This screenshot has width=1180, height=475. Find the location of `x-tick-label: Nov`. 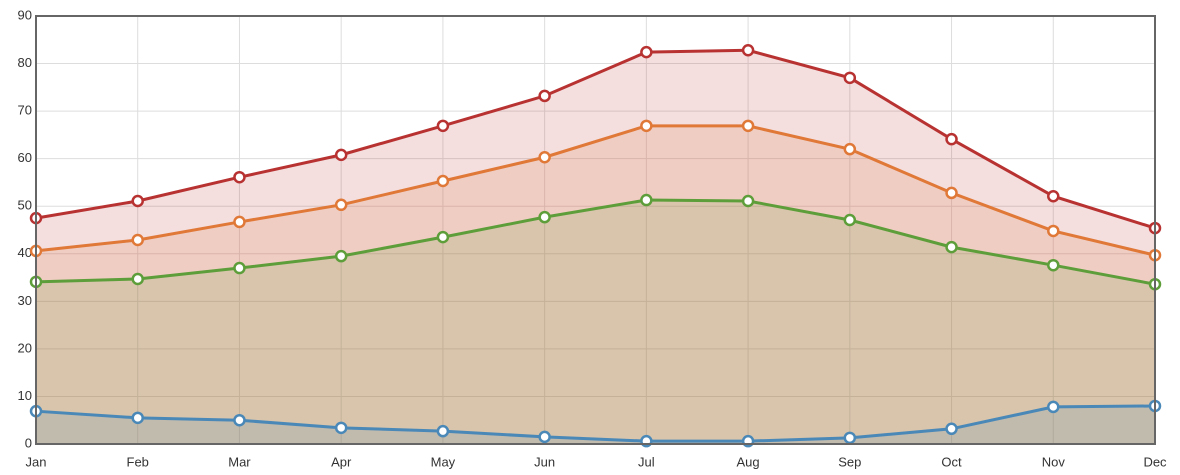

x-tick-label: Nov is located at coordinates (1054, 461).